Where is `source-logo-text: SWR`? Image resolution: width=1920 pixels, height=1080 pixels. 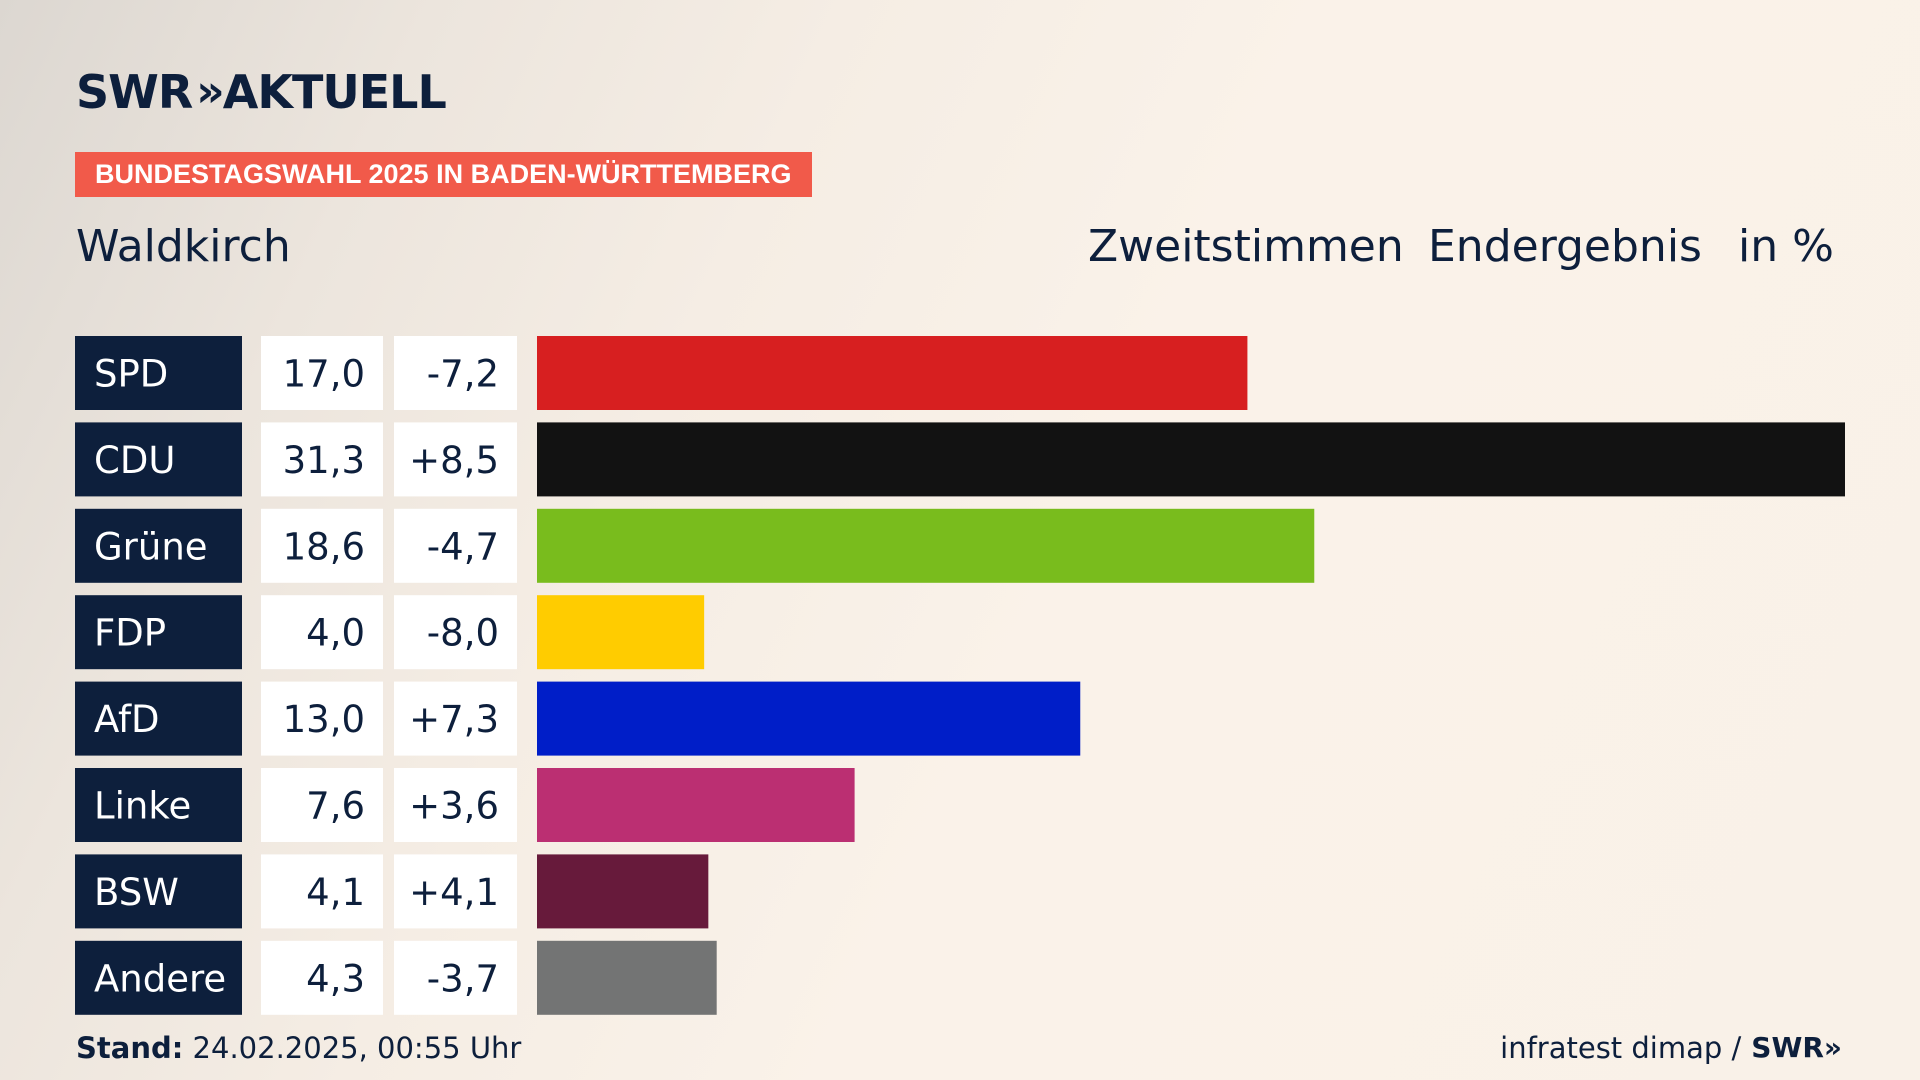 source-logo-text: SWR is located at coordinates (1787, 1047).